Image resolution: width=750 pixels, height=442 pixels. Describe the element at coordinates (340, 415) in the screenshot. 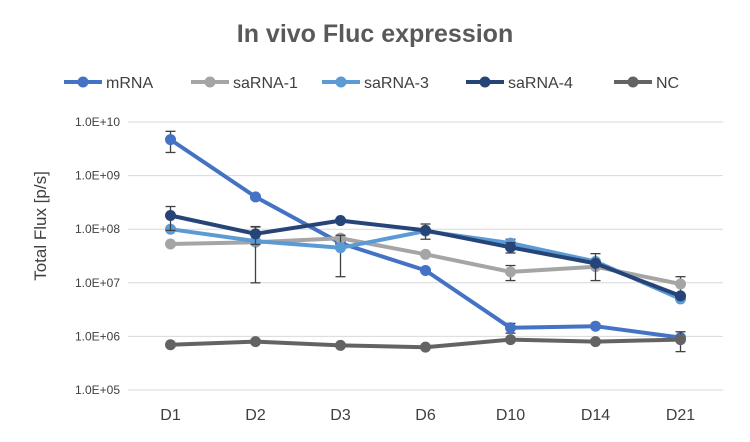

I see `x-tick-label: D3` at that location.